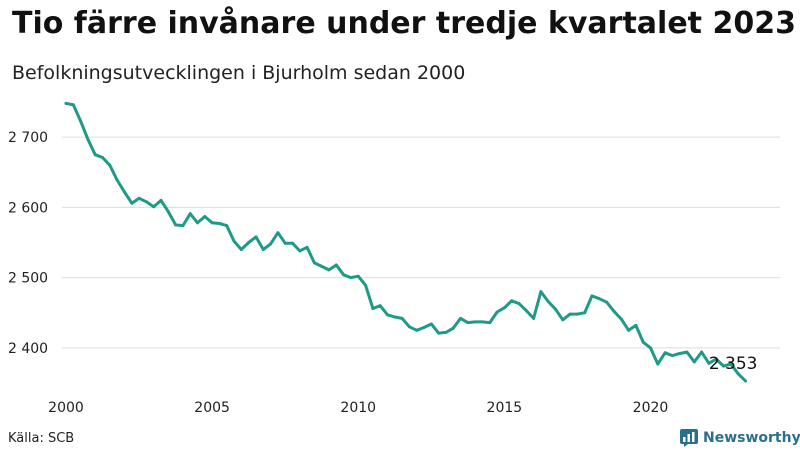 The width and height of the screenshot is (800, 450). What do you see at coordinates (28, 138) in the screenshot?
I see `y-tick-label: 2 700` at bounding box center [28, 138].